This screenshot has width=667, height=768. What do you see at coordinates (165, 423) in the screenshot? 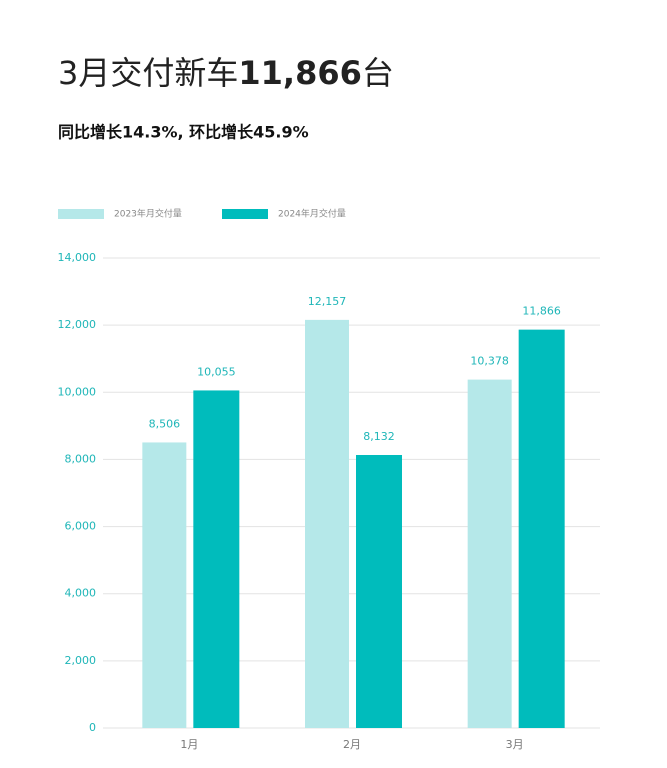
I see `value-label: 8,506` at bounding box center [165, 423].